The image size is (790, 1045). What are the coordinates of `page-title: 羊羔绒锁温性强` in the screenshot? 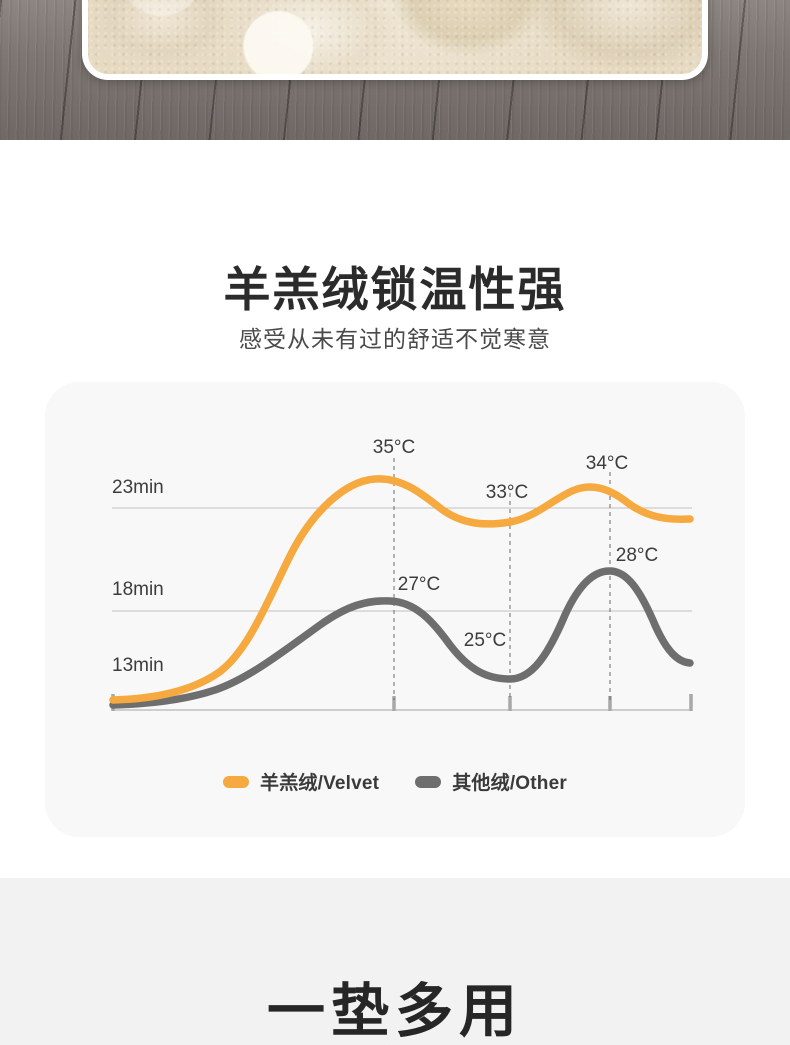 It's located at (395, 289).